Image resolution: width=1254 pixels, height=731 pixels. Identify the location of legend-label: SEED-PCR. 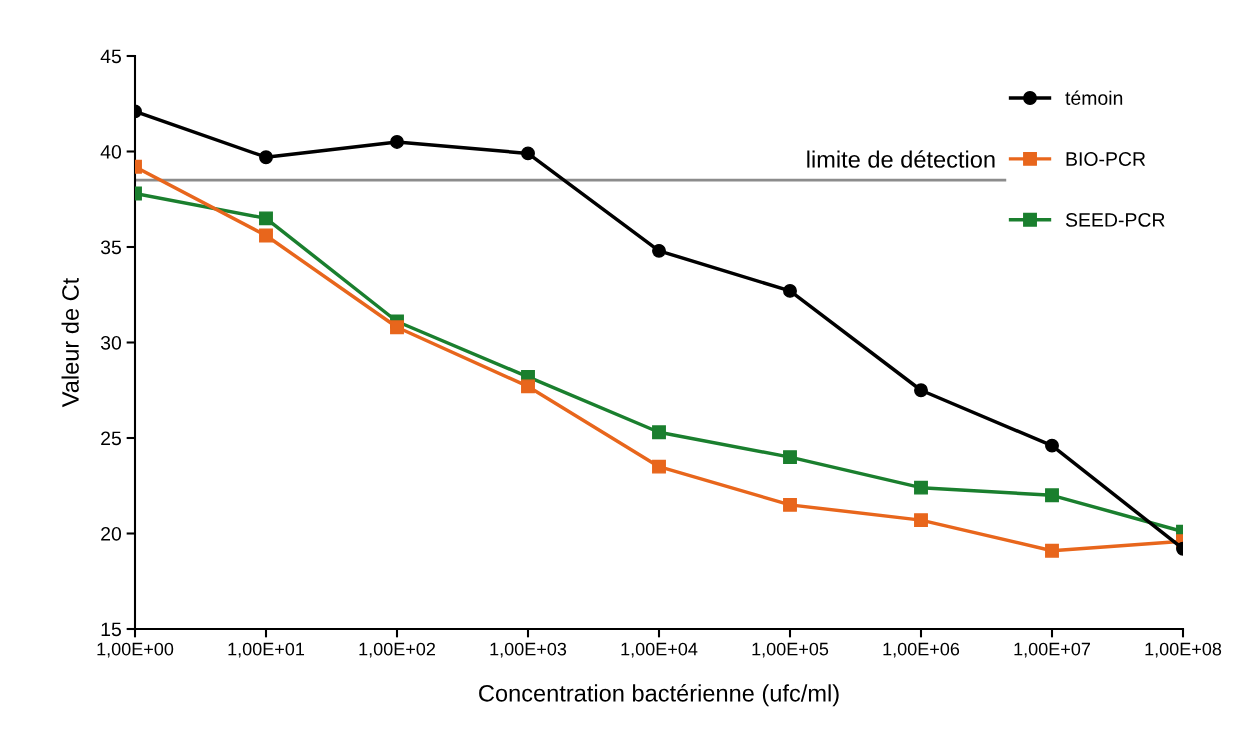
(1115, 220).